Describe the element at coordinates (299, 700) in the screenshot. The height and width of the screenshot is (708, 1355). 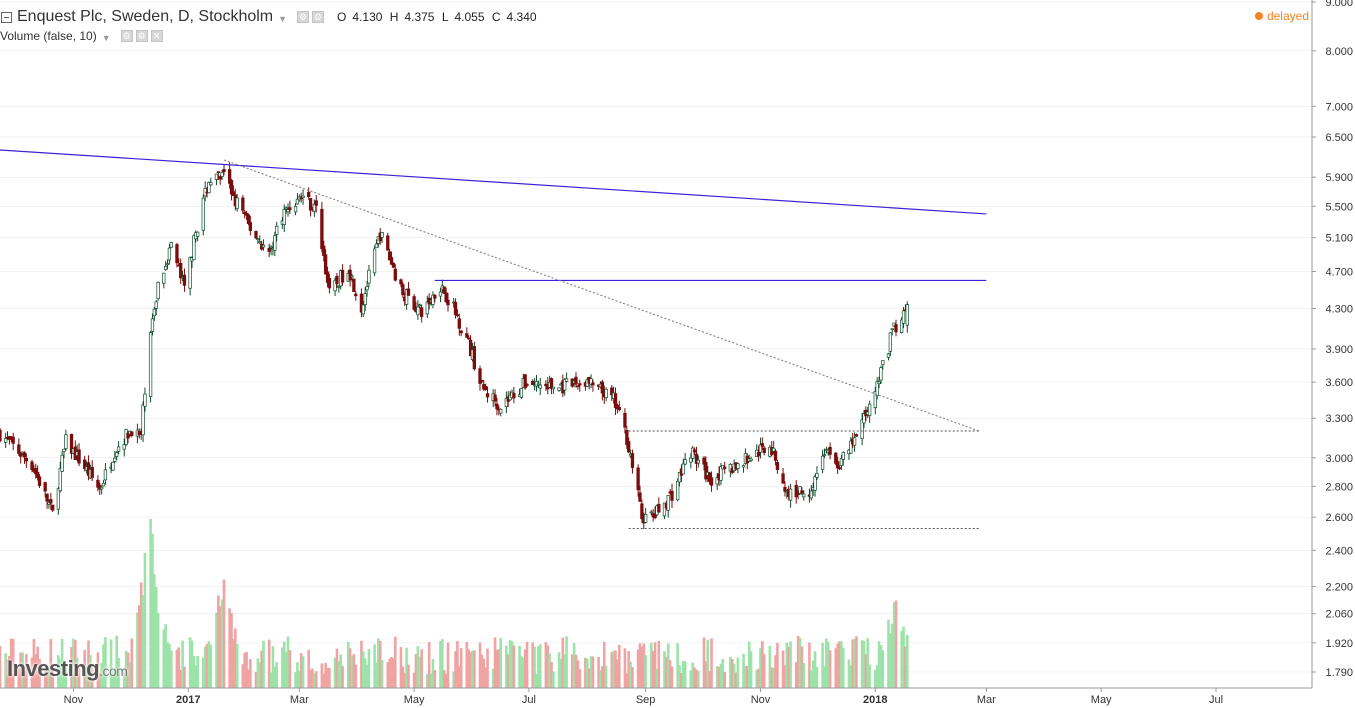
I see `x-tick-label: Mar` at that location.